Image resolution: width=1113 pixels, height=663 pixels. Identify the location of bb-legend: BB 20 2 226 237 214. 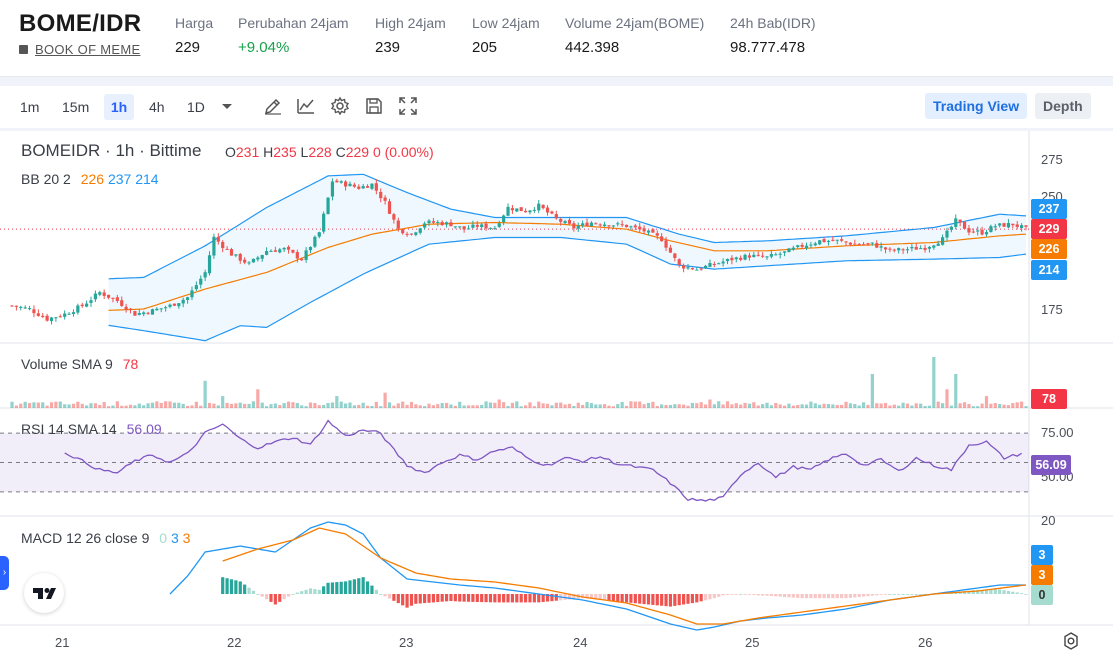
(90, 179).